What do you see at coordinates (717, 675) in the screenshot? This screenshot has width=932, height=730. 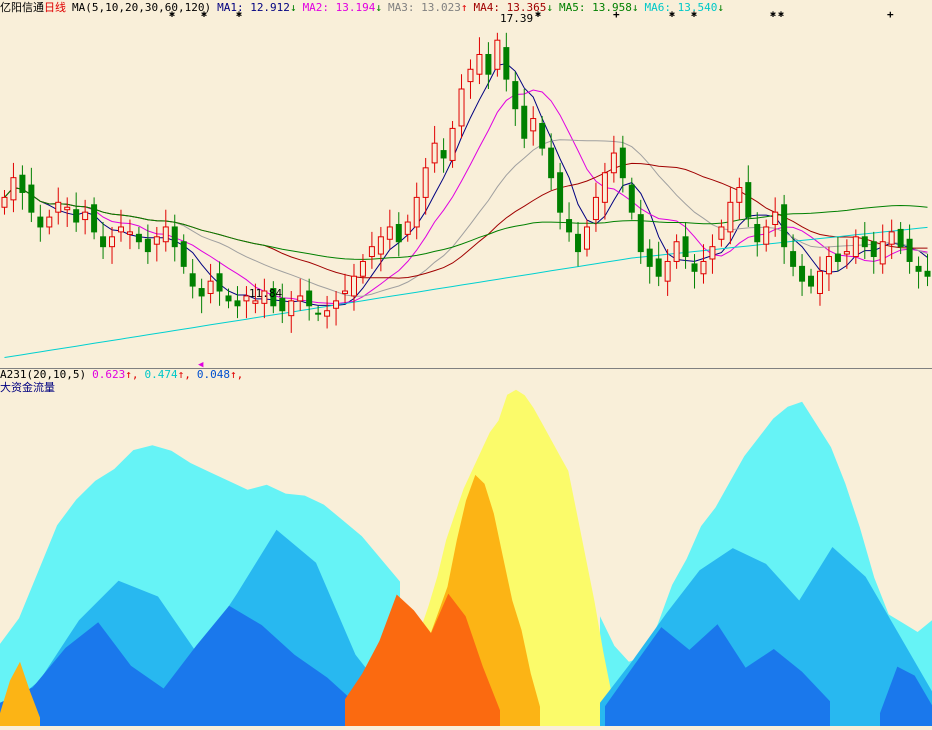 I see `flow-area-blue-right` at bounding box center [717, 675].